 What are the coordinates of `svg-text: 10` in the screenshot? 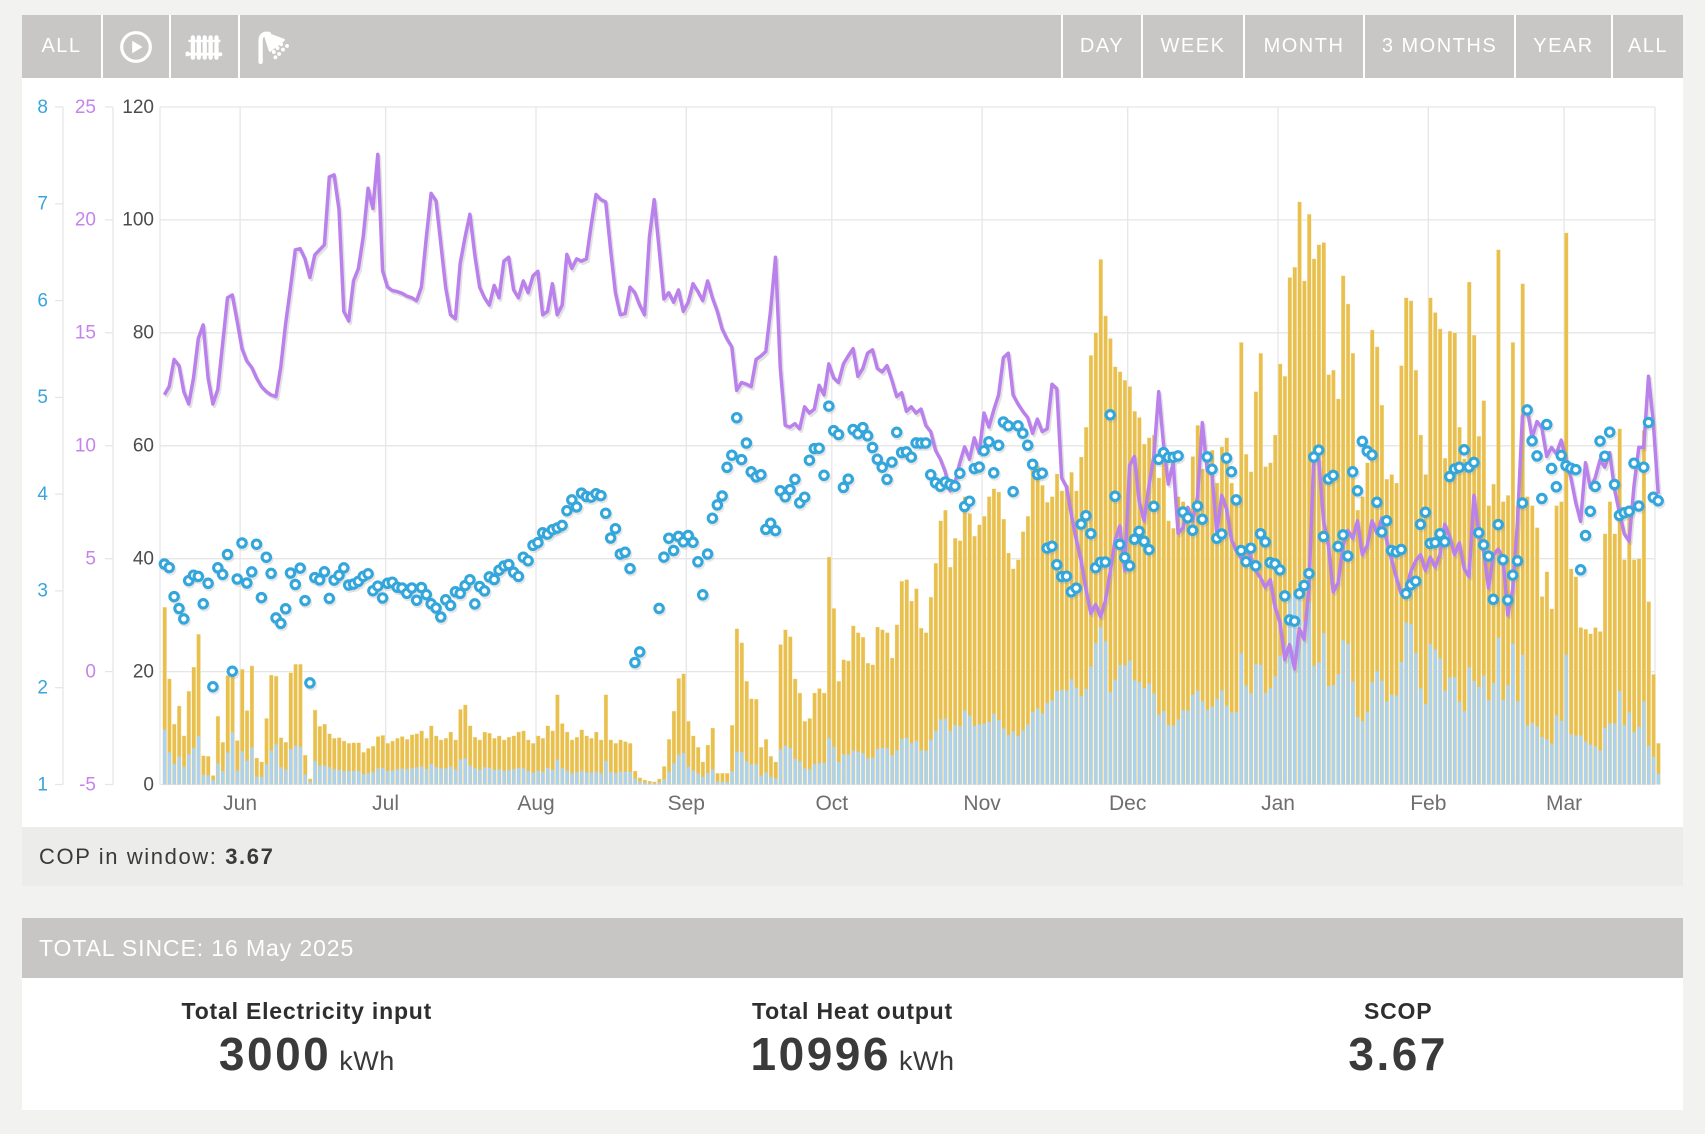 It's located at (85, 446).